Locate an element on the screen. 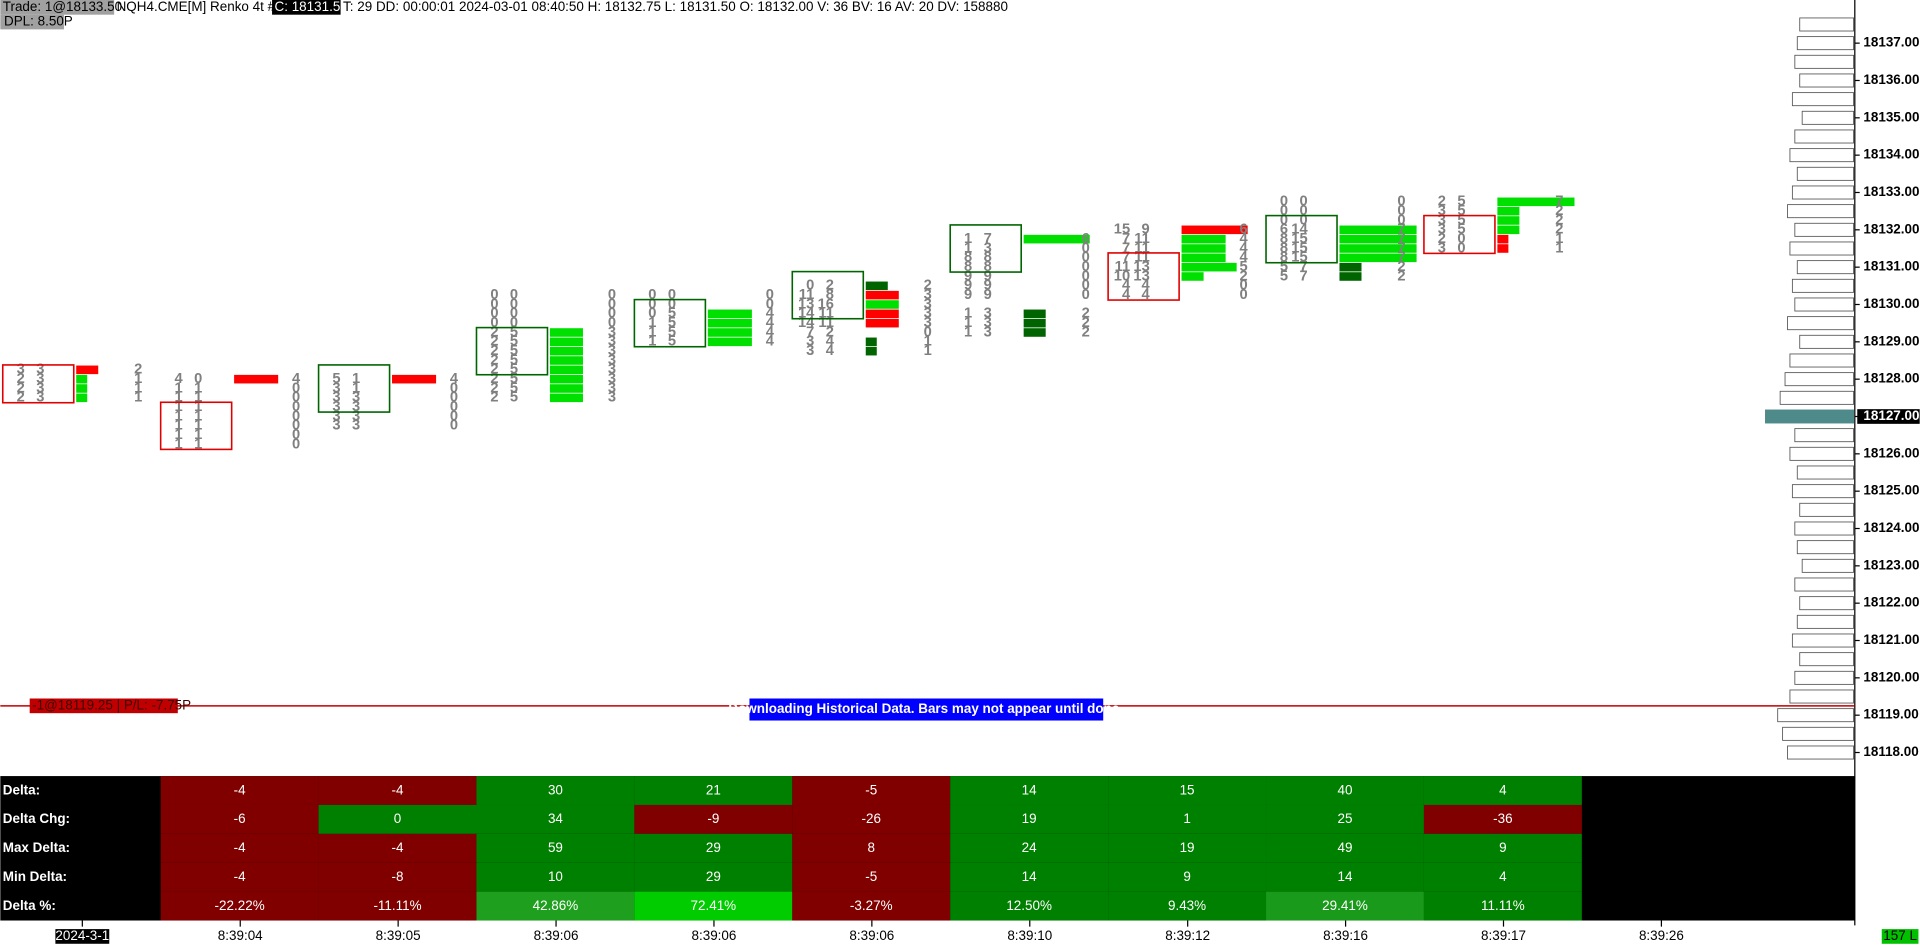 This screenshot has width=1920, height=945. table-value: 40 is located at coordinates (1344, 789).